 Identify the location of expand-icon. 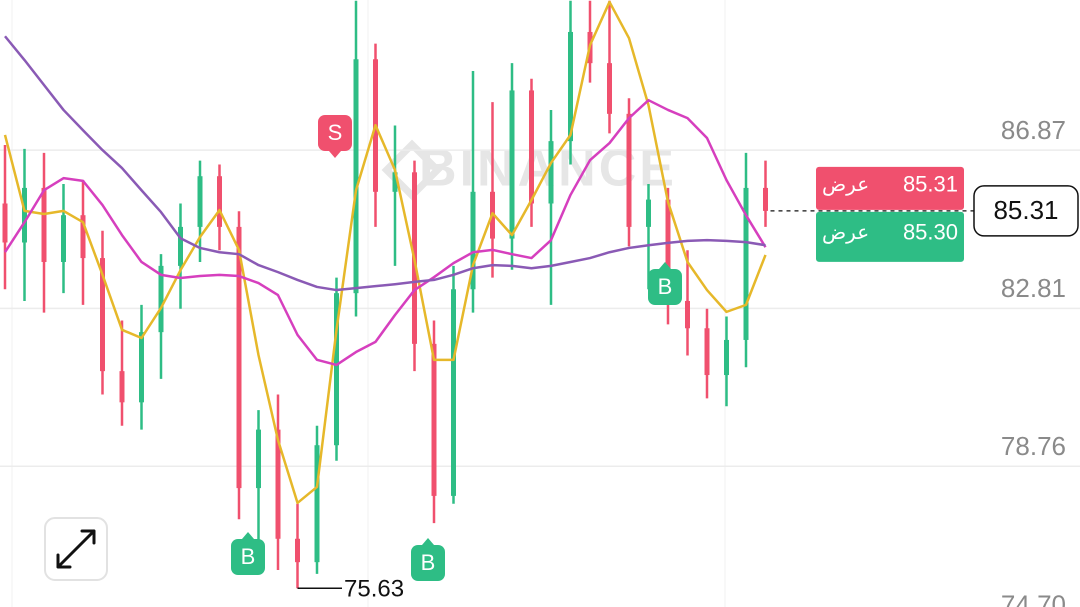
(76, 549).